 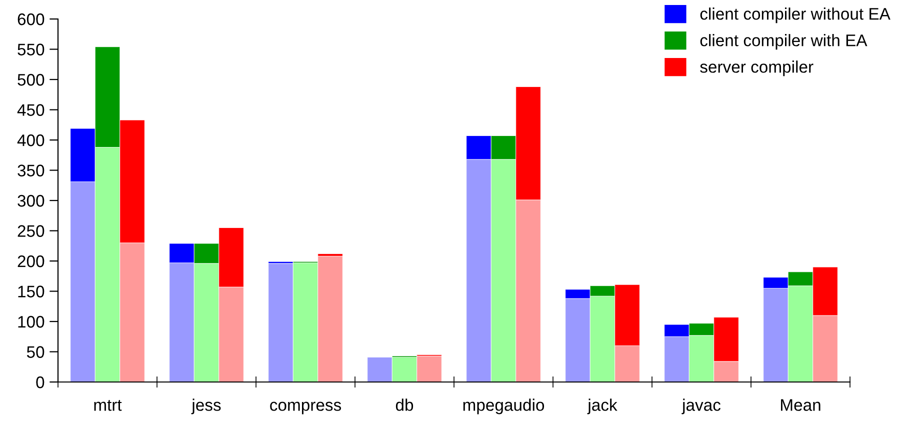 What do you see at coordinates (31, 80) in the screenshot?
I see `y-tick-label: 500` at bounding box center [31, 80].